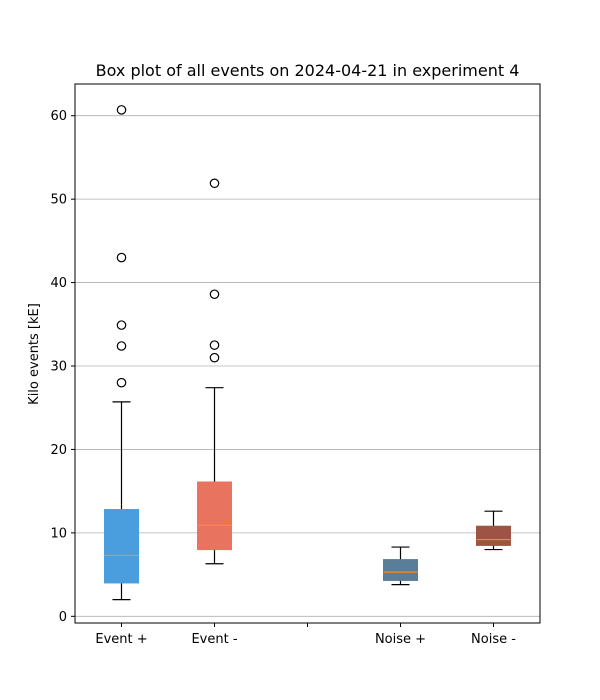 This screenshot has width=600, height=700. Describe the element at coordinates (121, 639) in the screenshot. I see `x-tick-label: Event +` at that location.